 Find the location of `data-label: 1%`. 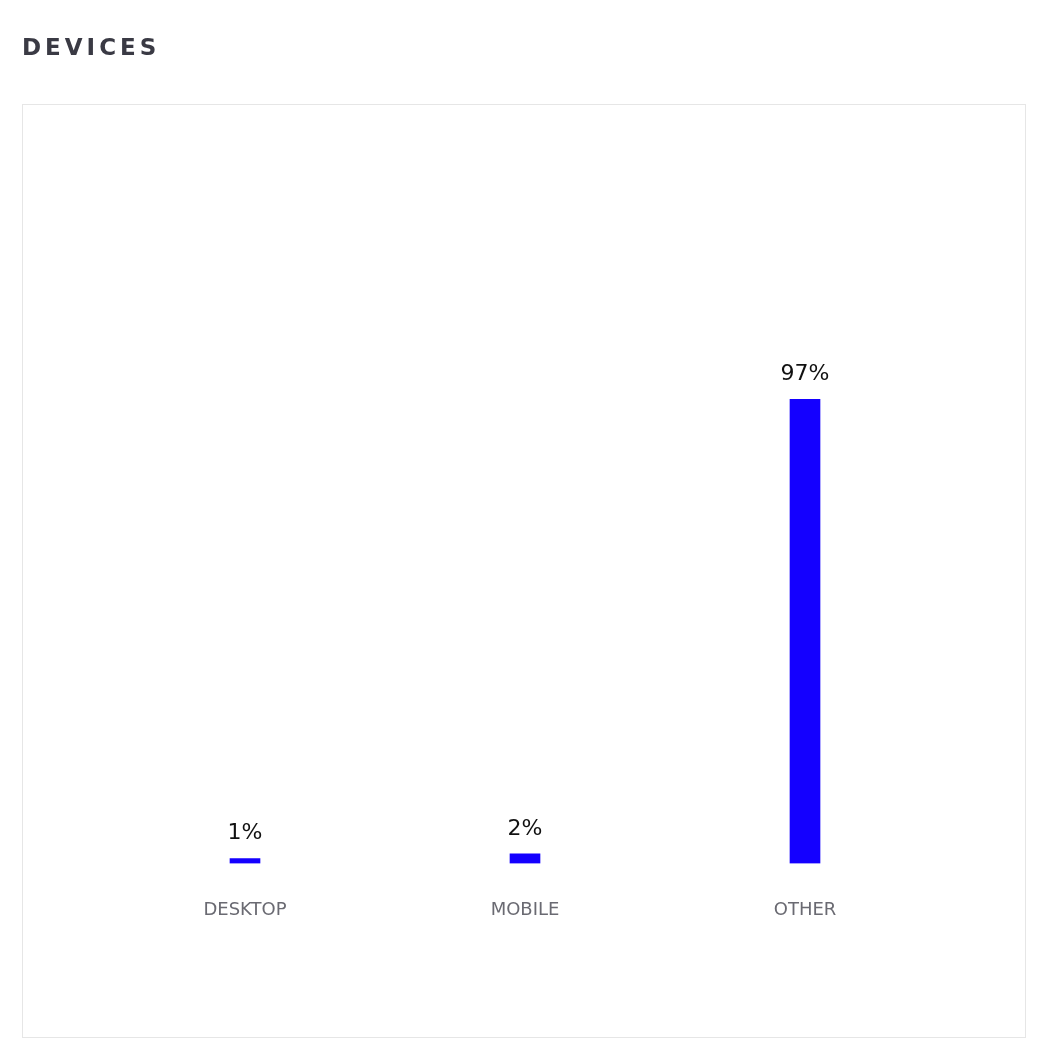

data-label: 1% is located at coordinates (245, 832).